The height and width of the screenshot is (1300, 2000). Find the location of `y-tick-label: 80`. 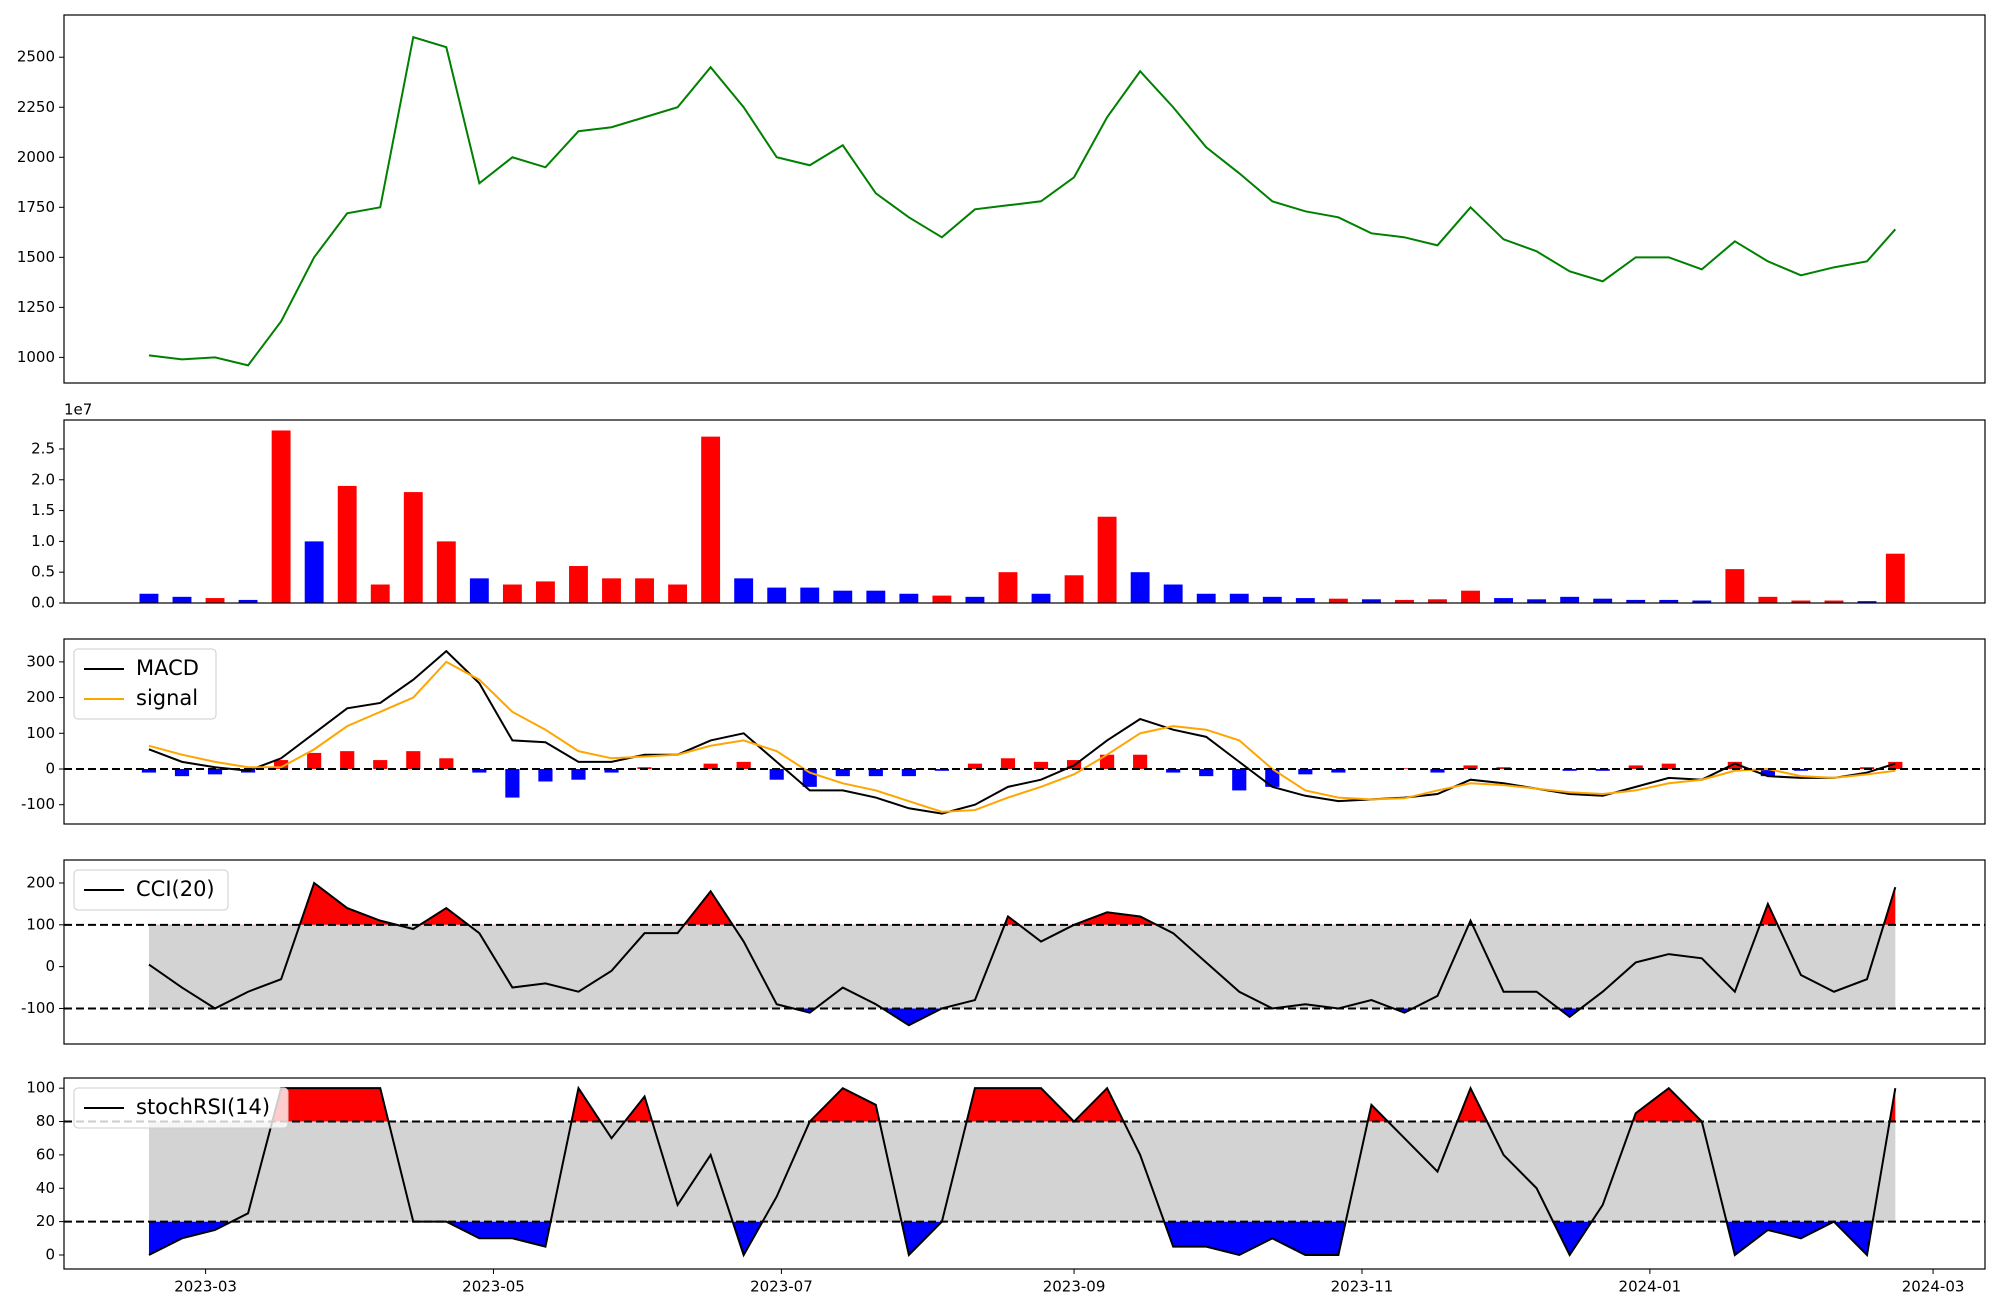

y-tick-label: 80 is located at coordinates (45, 1121).